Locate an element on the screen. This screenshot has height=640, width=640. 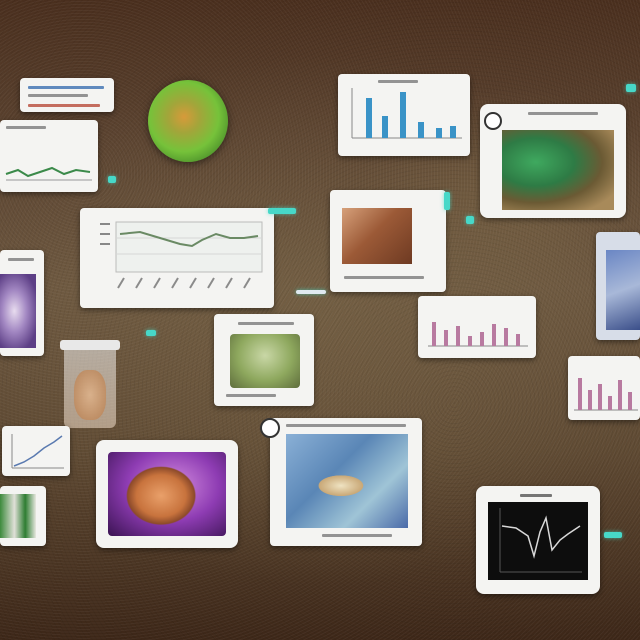
egg-photo is located at coordinates (167, 494).